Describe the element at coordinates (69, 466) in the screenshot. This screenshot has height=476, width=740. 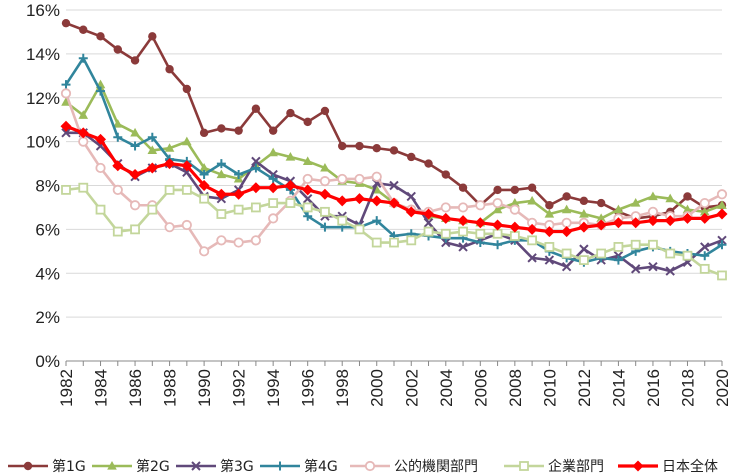
I see `legend-label: 第1G` at that location.